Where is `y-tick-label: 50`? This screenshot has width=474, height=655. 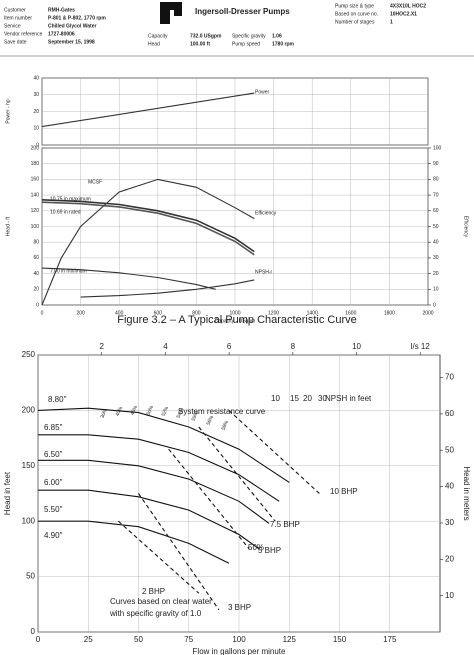 y-tick-label: 50 is located at coordinates (30, 576).